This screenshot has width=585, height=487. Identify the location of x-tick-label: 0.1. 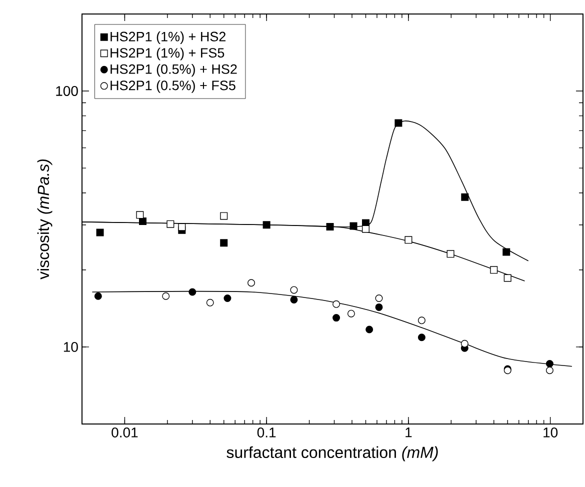
(266, 433).